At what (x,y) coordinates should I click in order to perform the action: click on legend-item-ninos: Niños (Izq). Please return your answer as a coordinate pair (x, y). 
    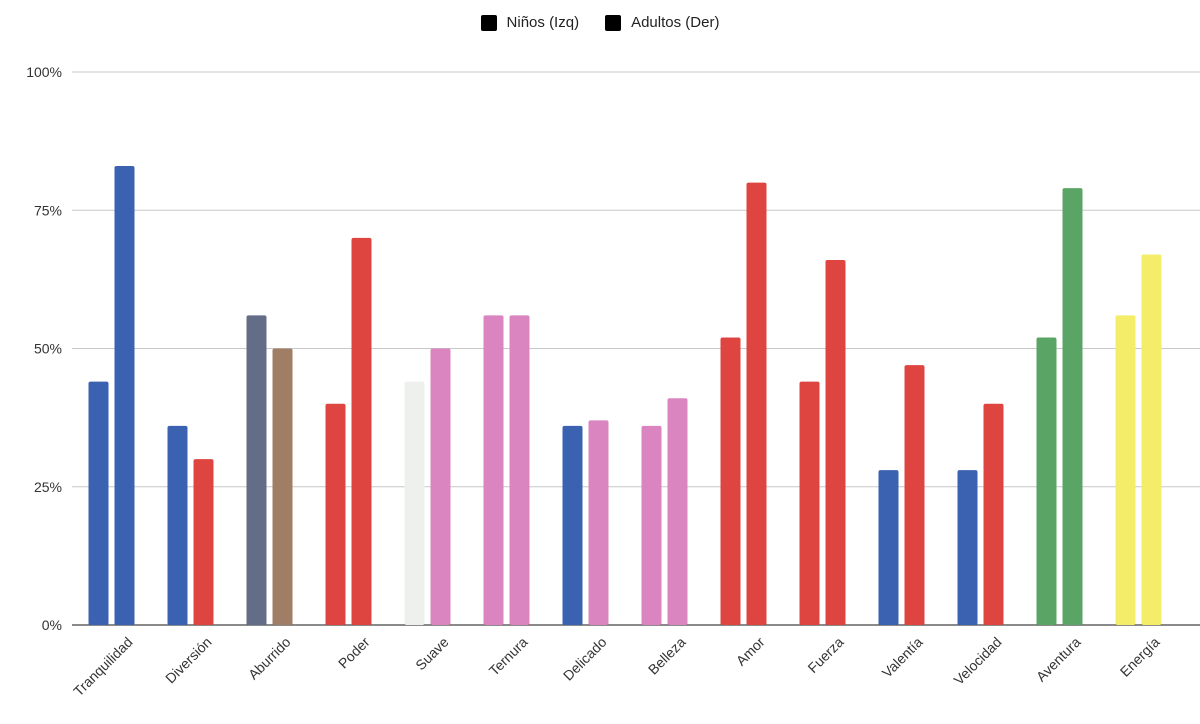
    Looking at the image, I should click on (530, 22).